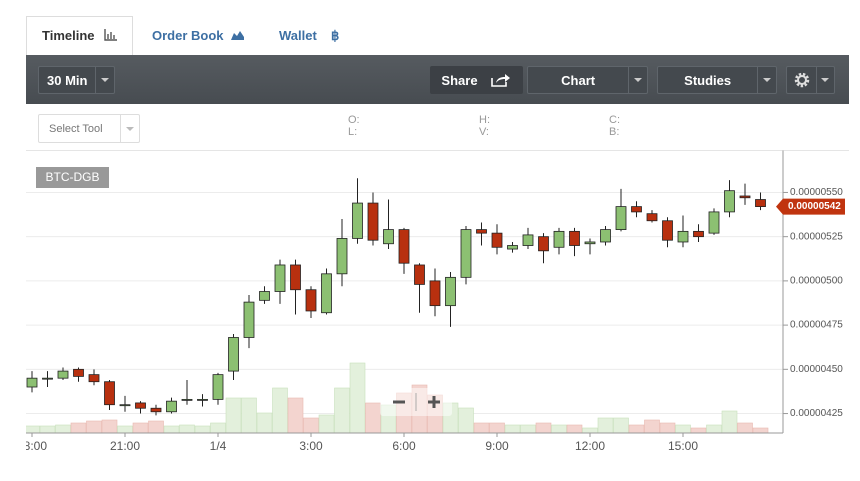  What do you see at coordinates (484, 132) in the screenshot?
I see `field-label: V:` at bounding box center [484, 132].